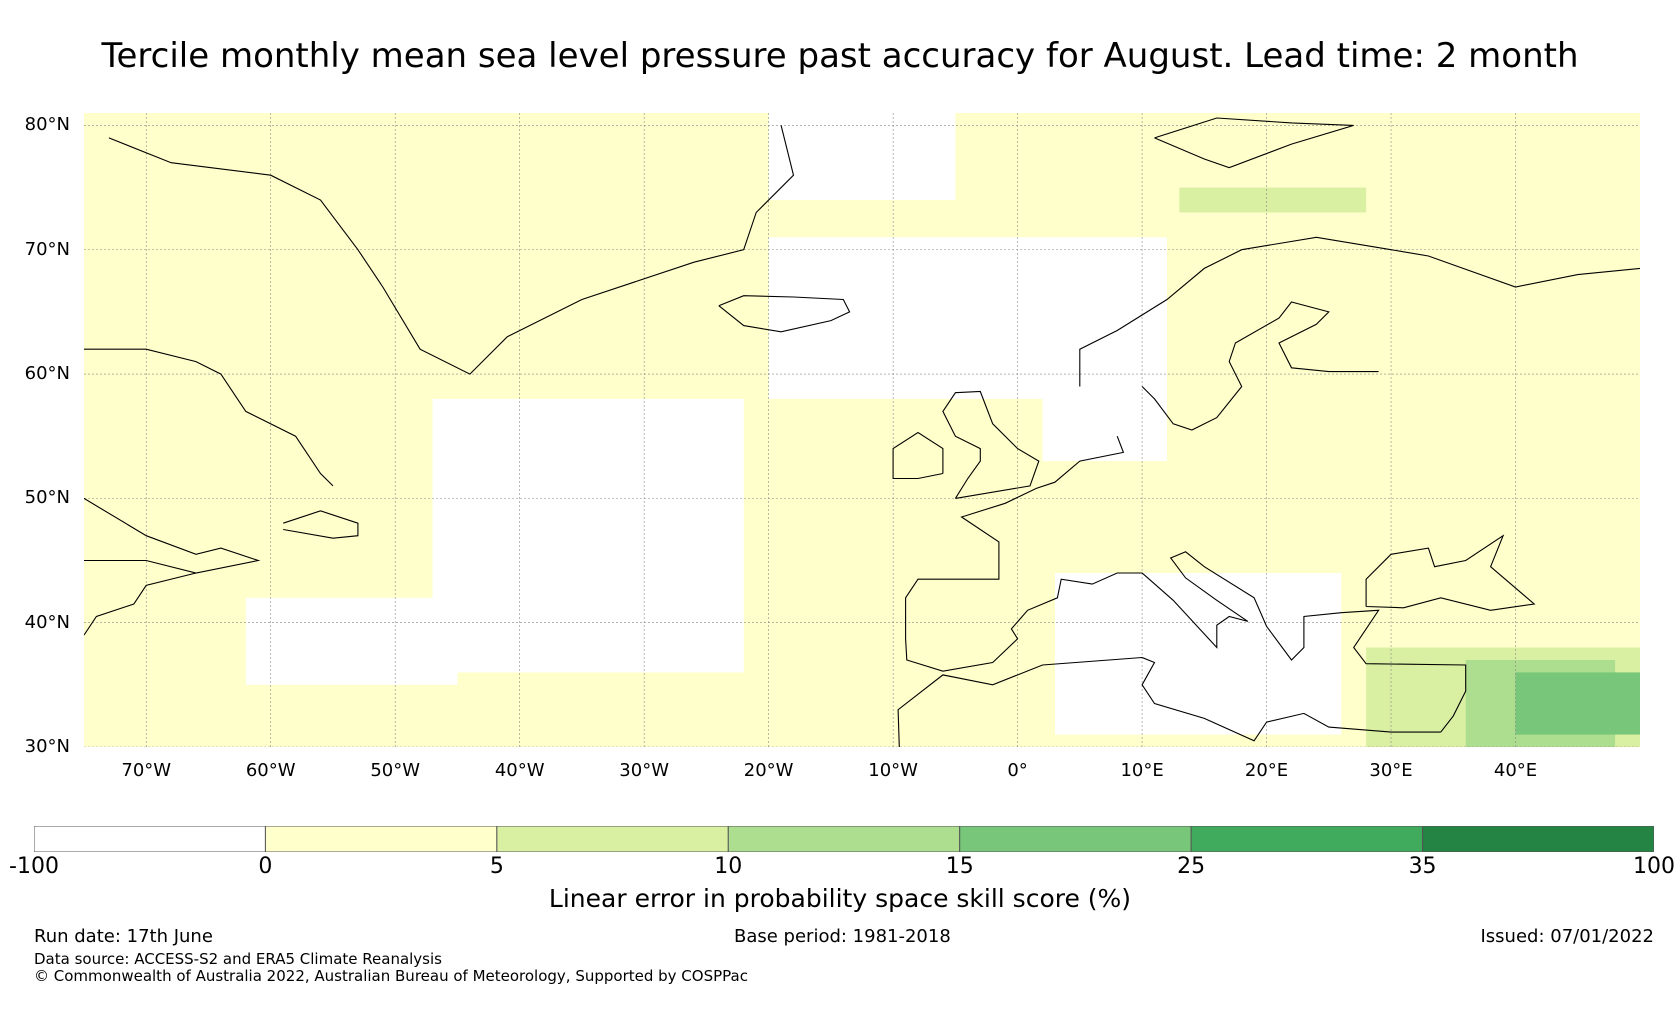 The width and height of the screenshot is (1680, 1020). What do you see at coordinates (991, 444) in the screenshot?
I see `british-isles-coast` at bounding box center [991, 444].